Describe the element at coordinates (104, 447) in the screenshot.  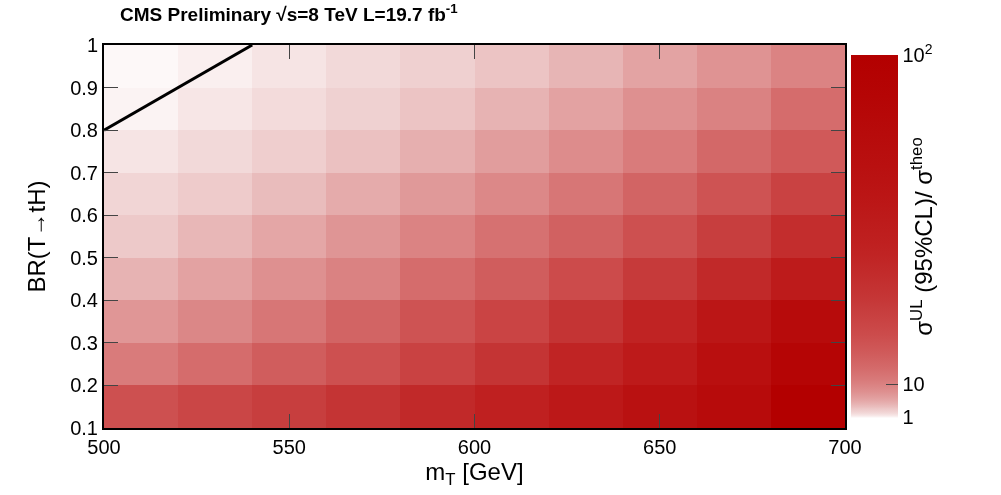
I see `x-tick-label: 500` at that location.